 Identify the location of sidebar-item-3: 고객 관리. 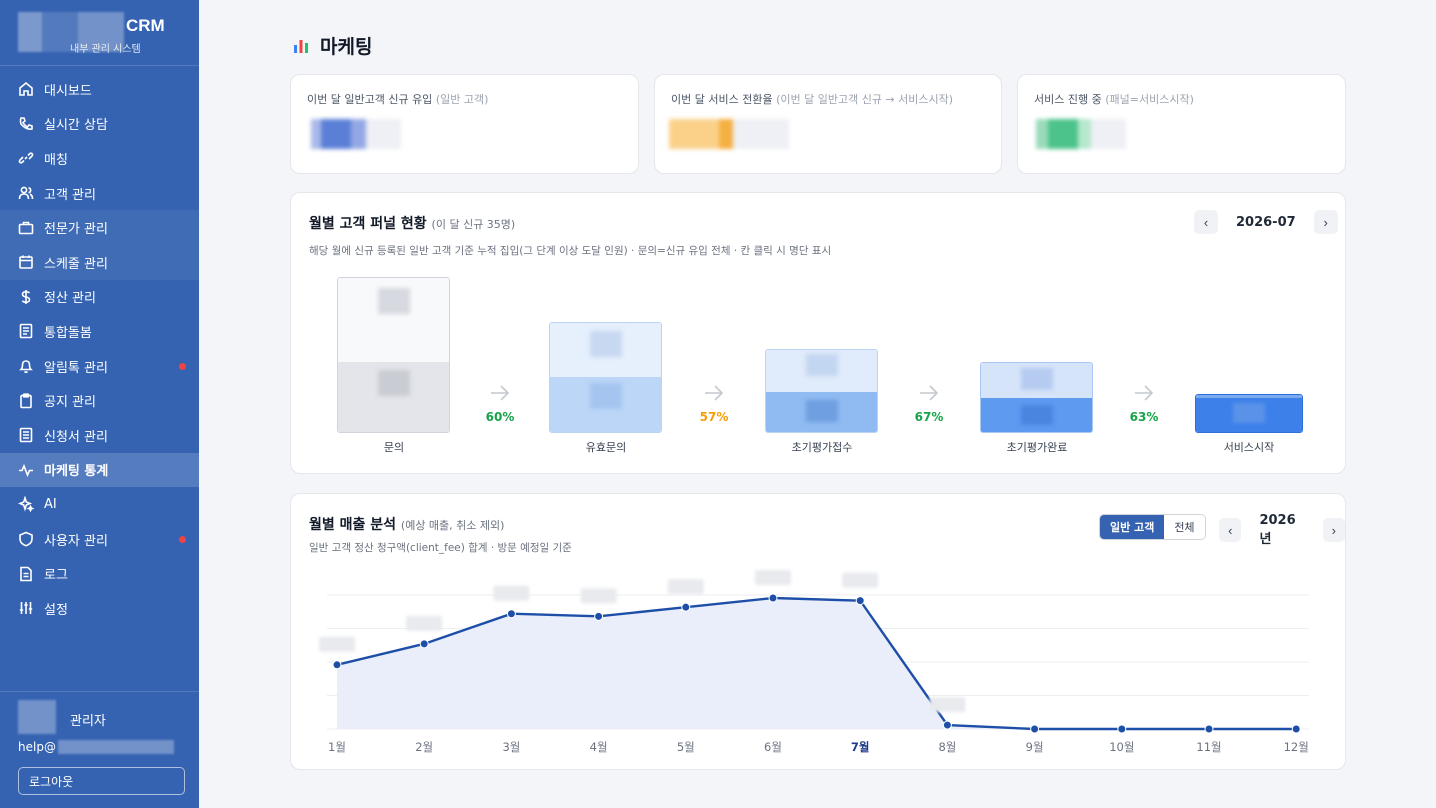
(99, 193).